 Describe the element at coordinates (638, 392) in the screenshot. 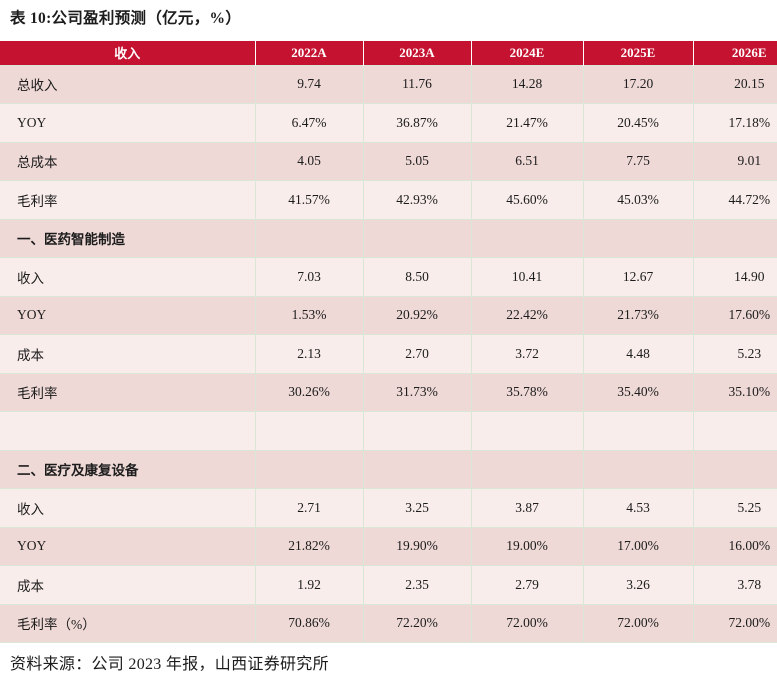

I see `value-cell: 35.40%` at that location.